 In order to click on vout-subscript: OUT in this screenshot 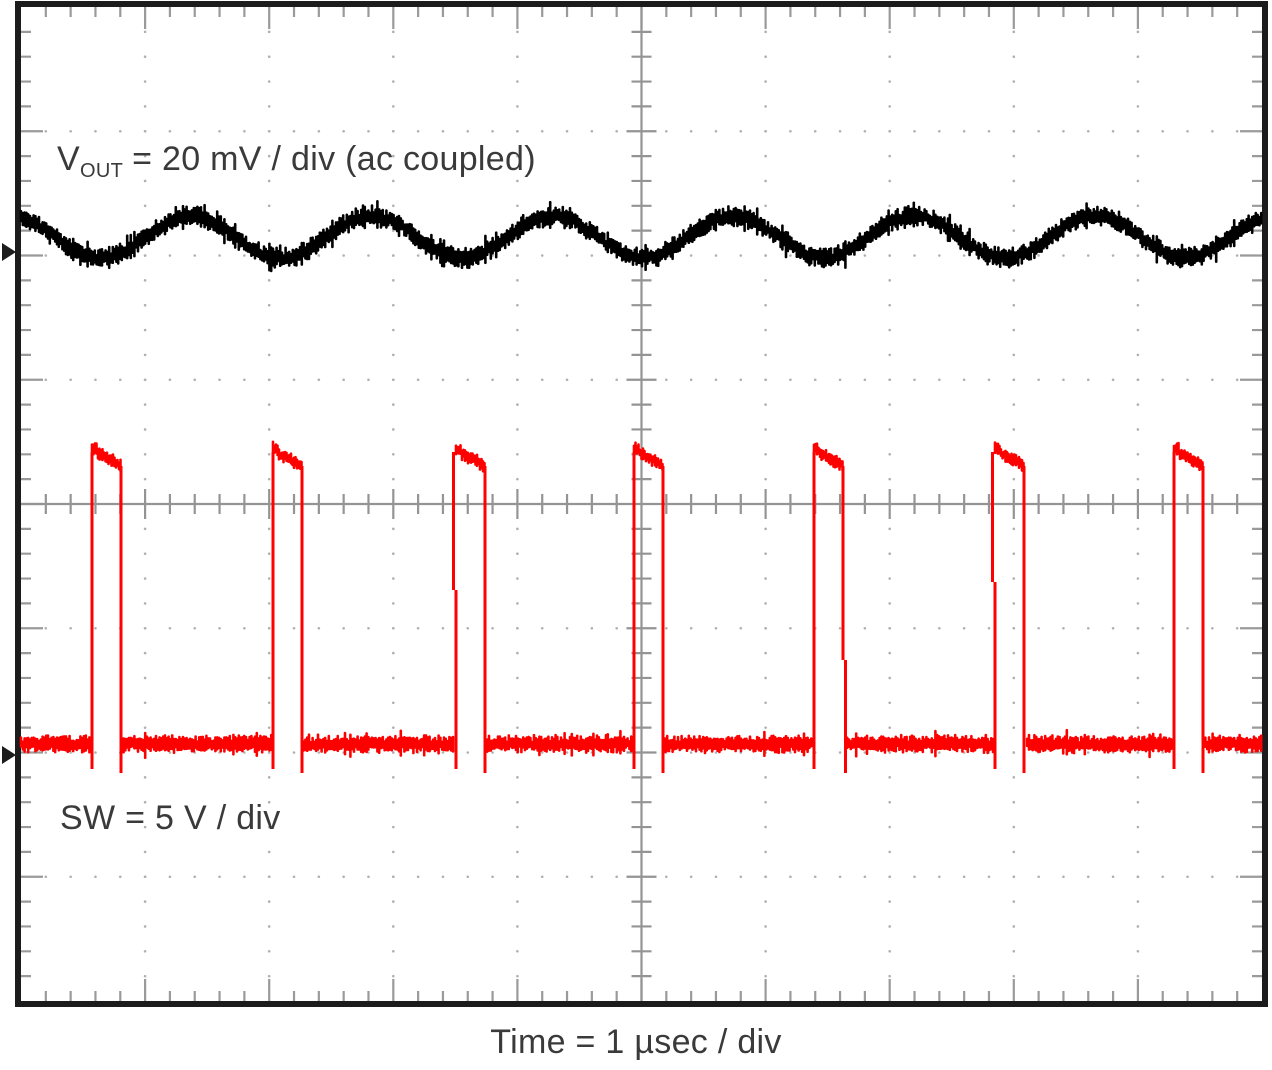, I will do `click(101, 171)`.